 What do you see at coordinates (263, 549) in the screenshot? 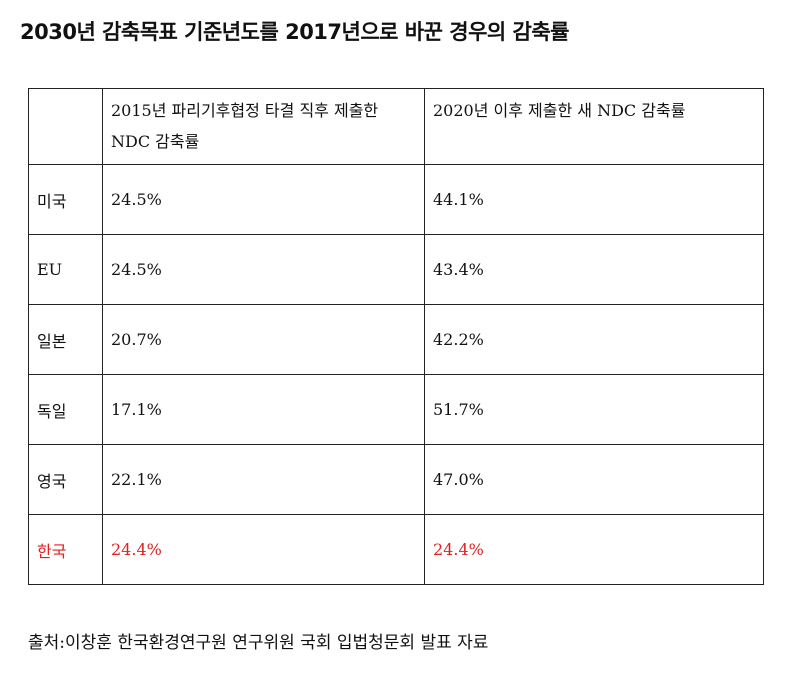
I see `ndc-2015-cell: 24.4%` at bounding box center [263, 549].